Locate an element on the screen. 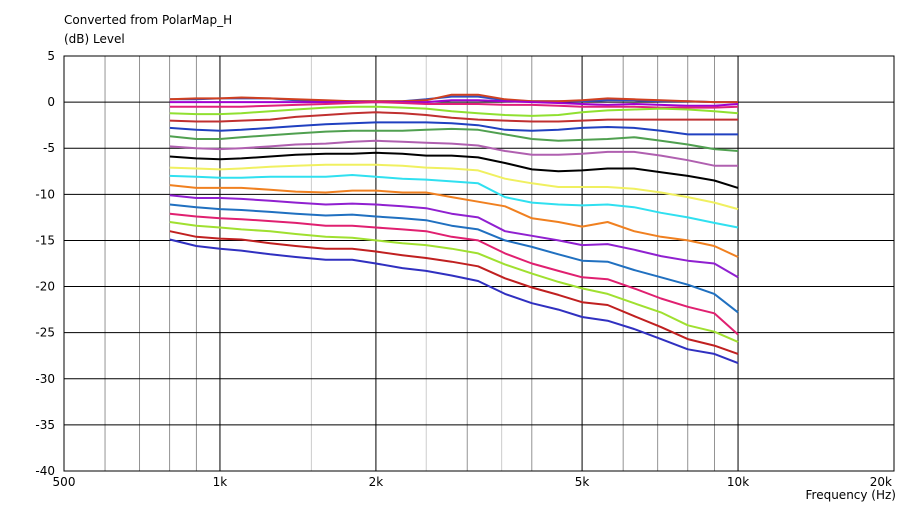 The image size is (919, 506). y-tick-label: -30 is located at coordinates (45, 379).